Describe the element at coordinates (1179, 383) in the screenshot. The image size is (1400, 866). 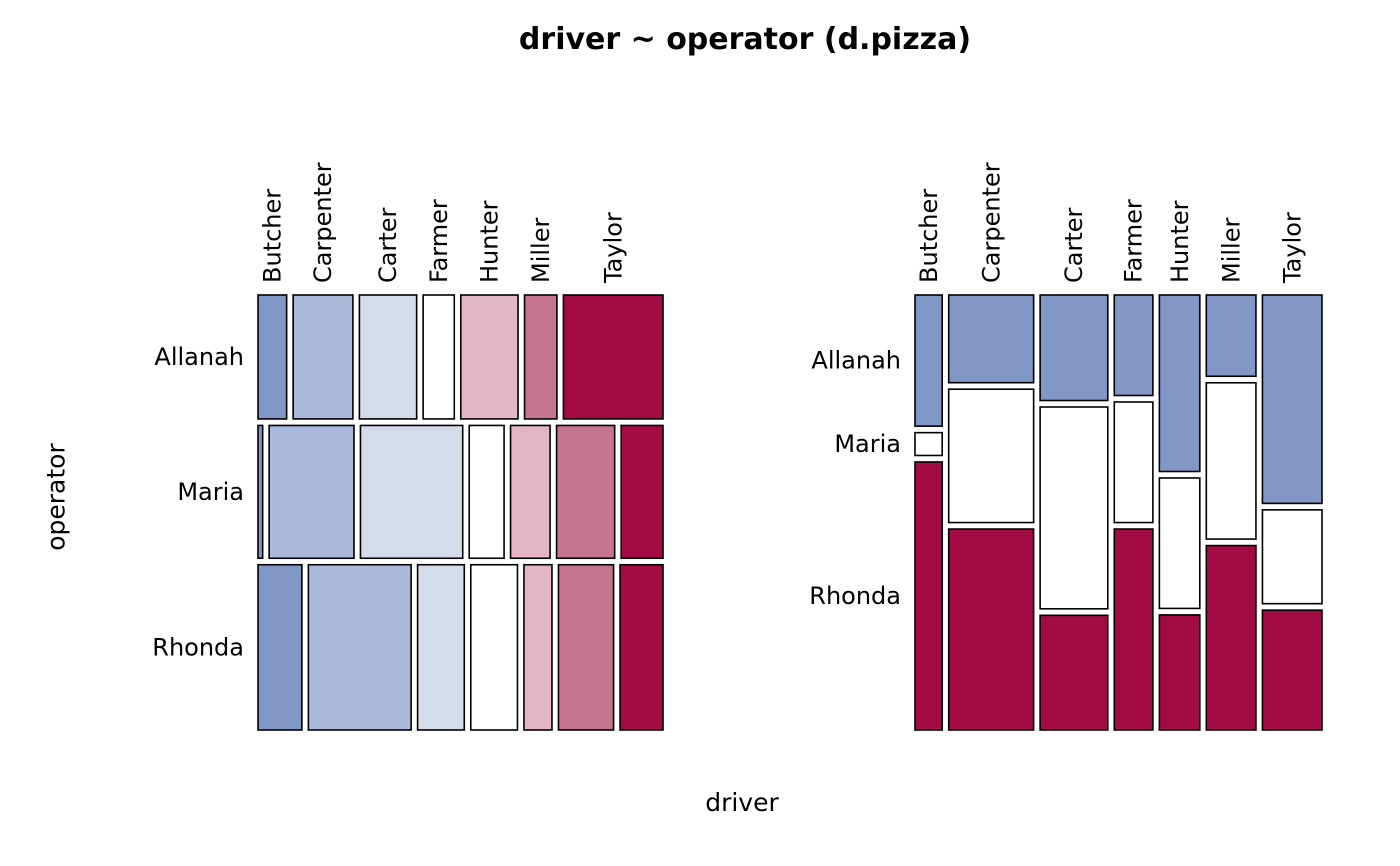
I see `mosaic-cell-right-Allanah-Hunter` at that location.